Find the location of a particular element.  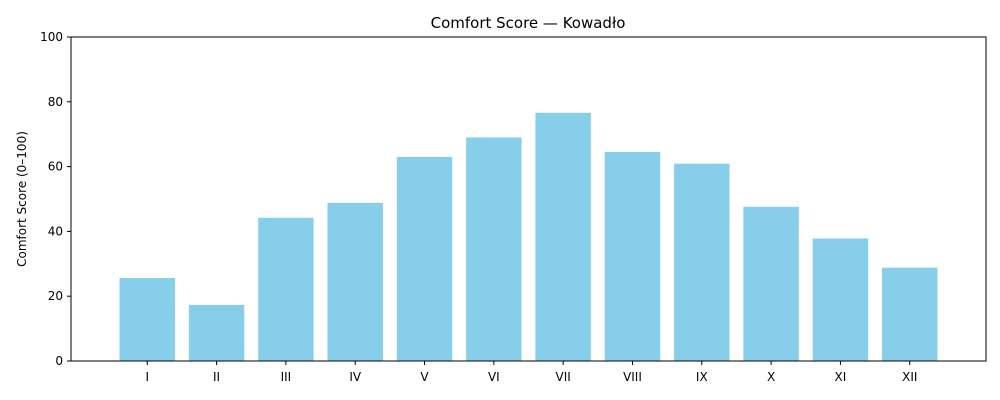

y-tick-label: 0 is located at coordinates (59, 361).